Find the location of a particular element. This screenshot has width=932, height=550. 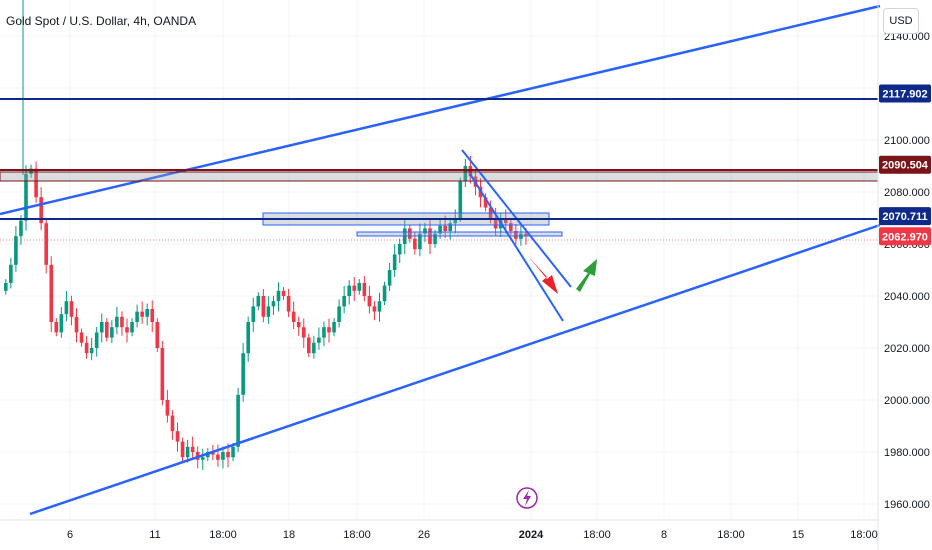

price-tag-label: 2070.711 is located at coordinates (904, 217).